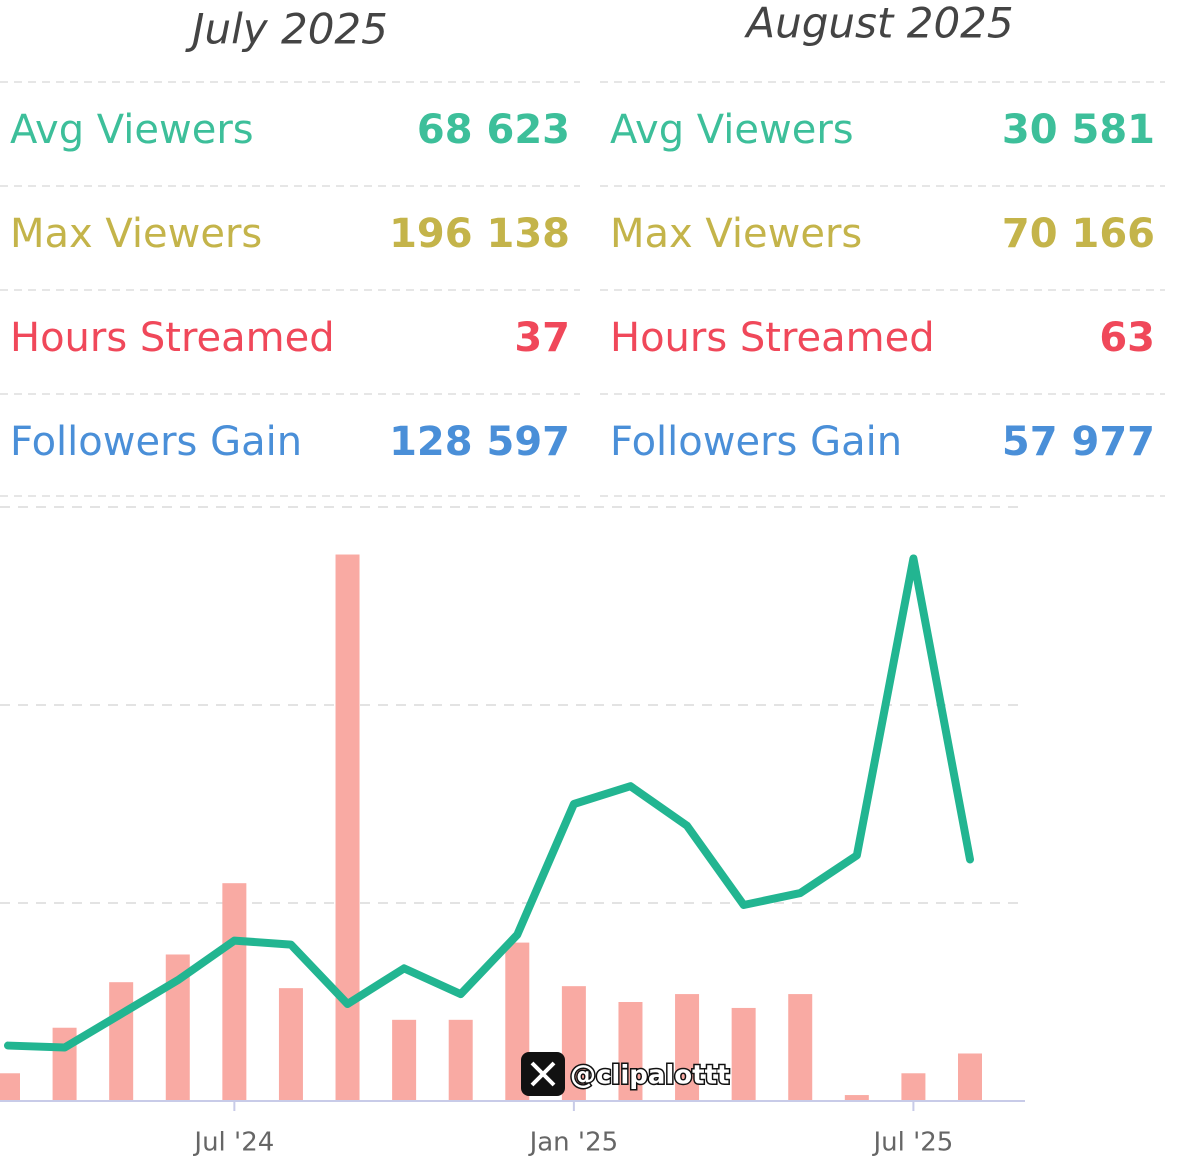  What do you see at coordinates (479, 234) in the screenshot?
I see `stat-value: 196 138` at bounding box center [479, 234].